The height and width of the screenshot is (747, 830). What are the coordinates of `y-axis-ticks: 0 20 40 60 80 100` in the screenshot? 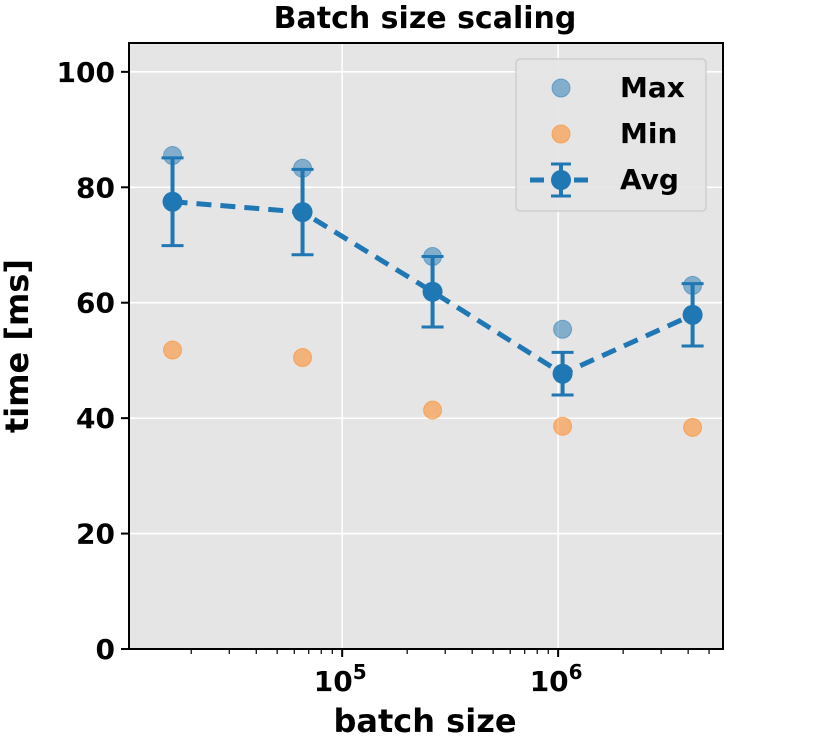 It's located at (93, 361).